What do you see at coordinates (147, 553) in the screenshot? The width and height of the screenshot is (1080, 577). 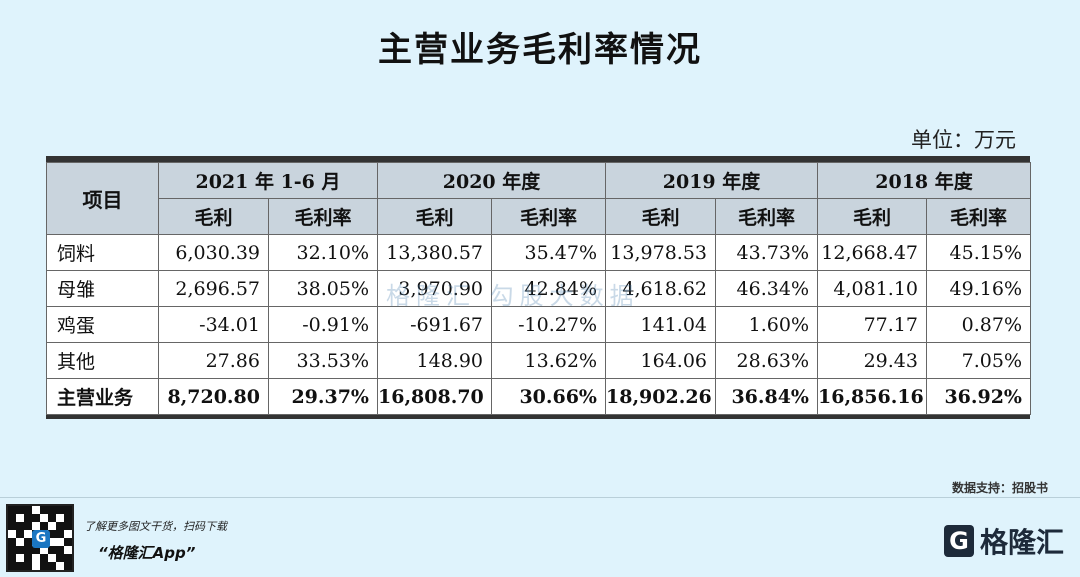 I see `app-name: “格隆汇App”` at bounding box center [147, 553].